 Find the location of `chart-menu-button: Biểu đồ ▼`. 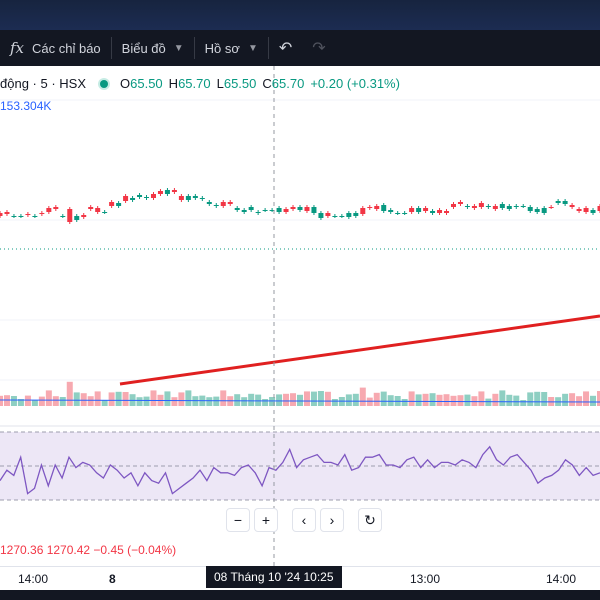

chart-menu-button: Biểu đồ ▼ is located at coordinates (153, 48).